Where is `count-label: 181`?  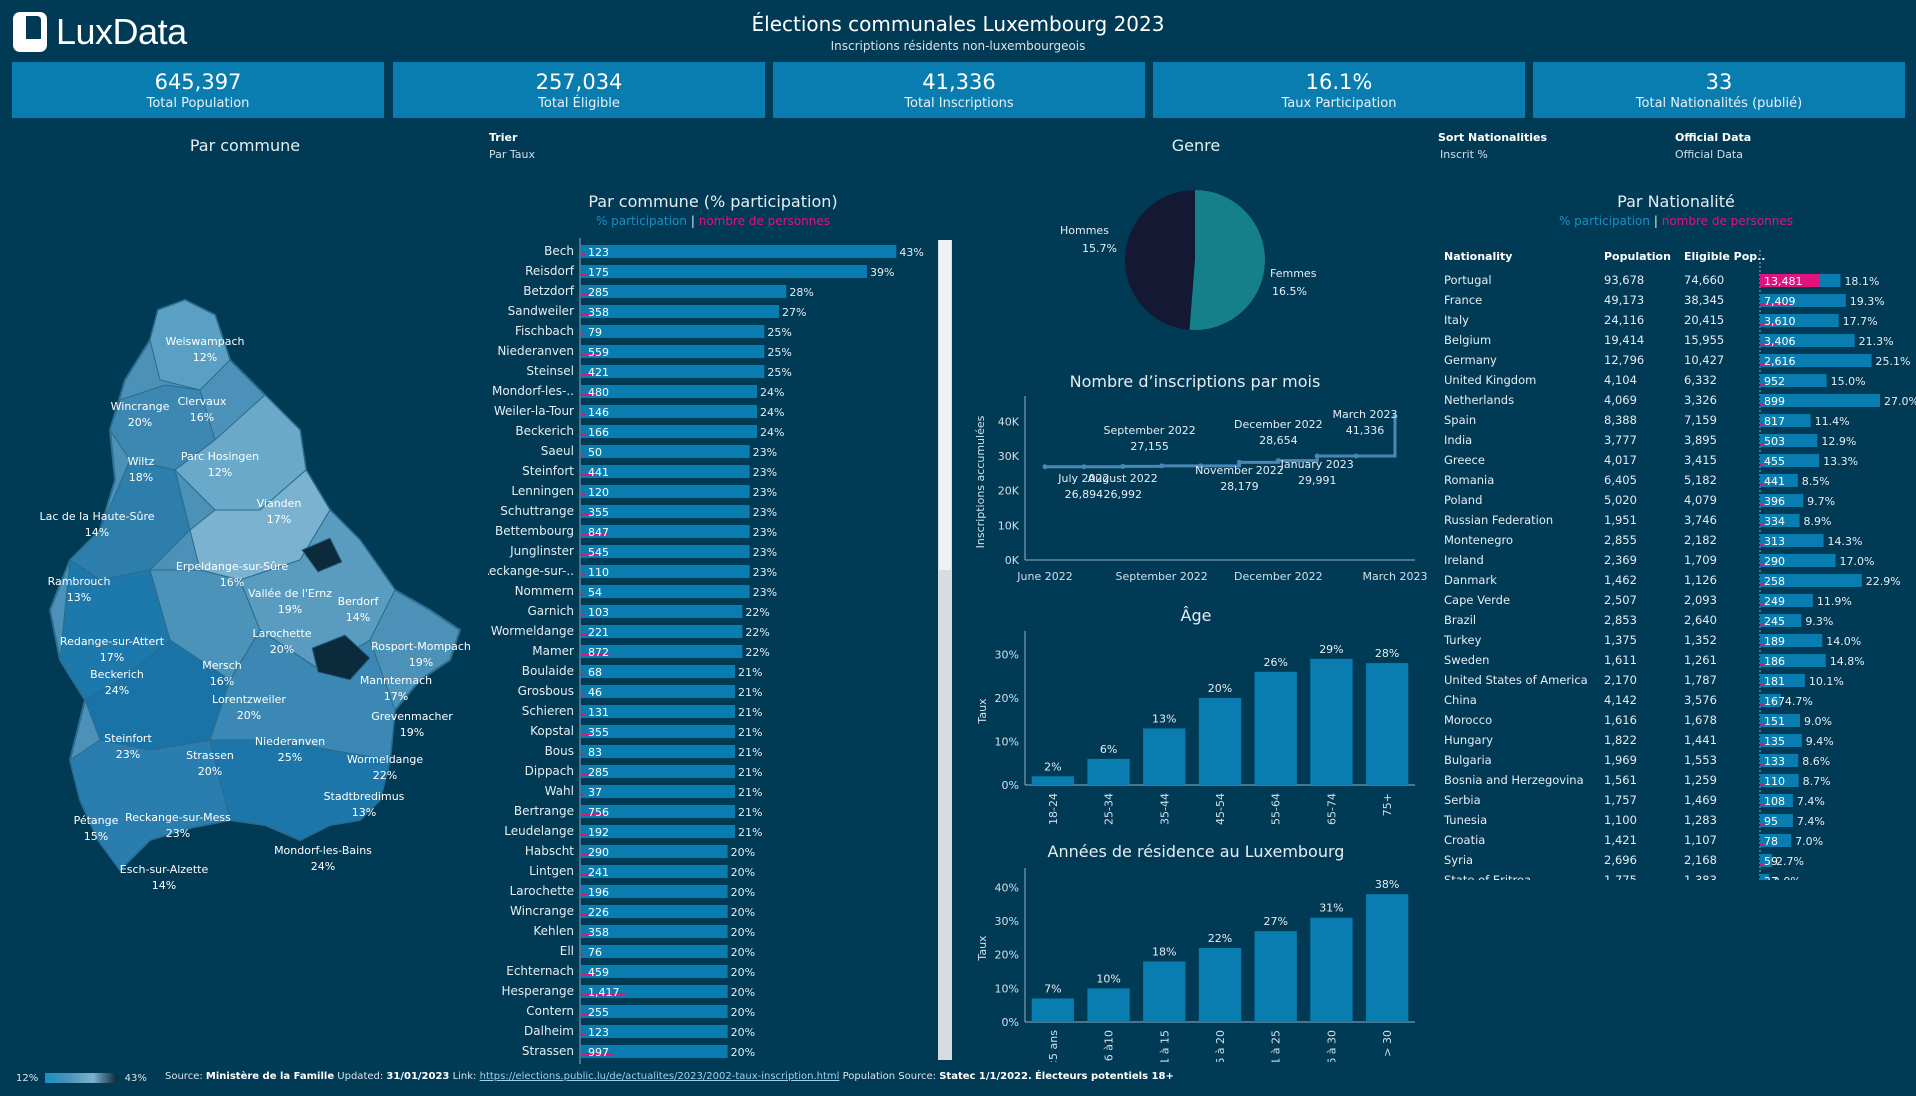
count-label: 181 is located at coordinates (1774, 681).